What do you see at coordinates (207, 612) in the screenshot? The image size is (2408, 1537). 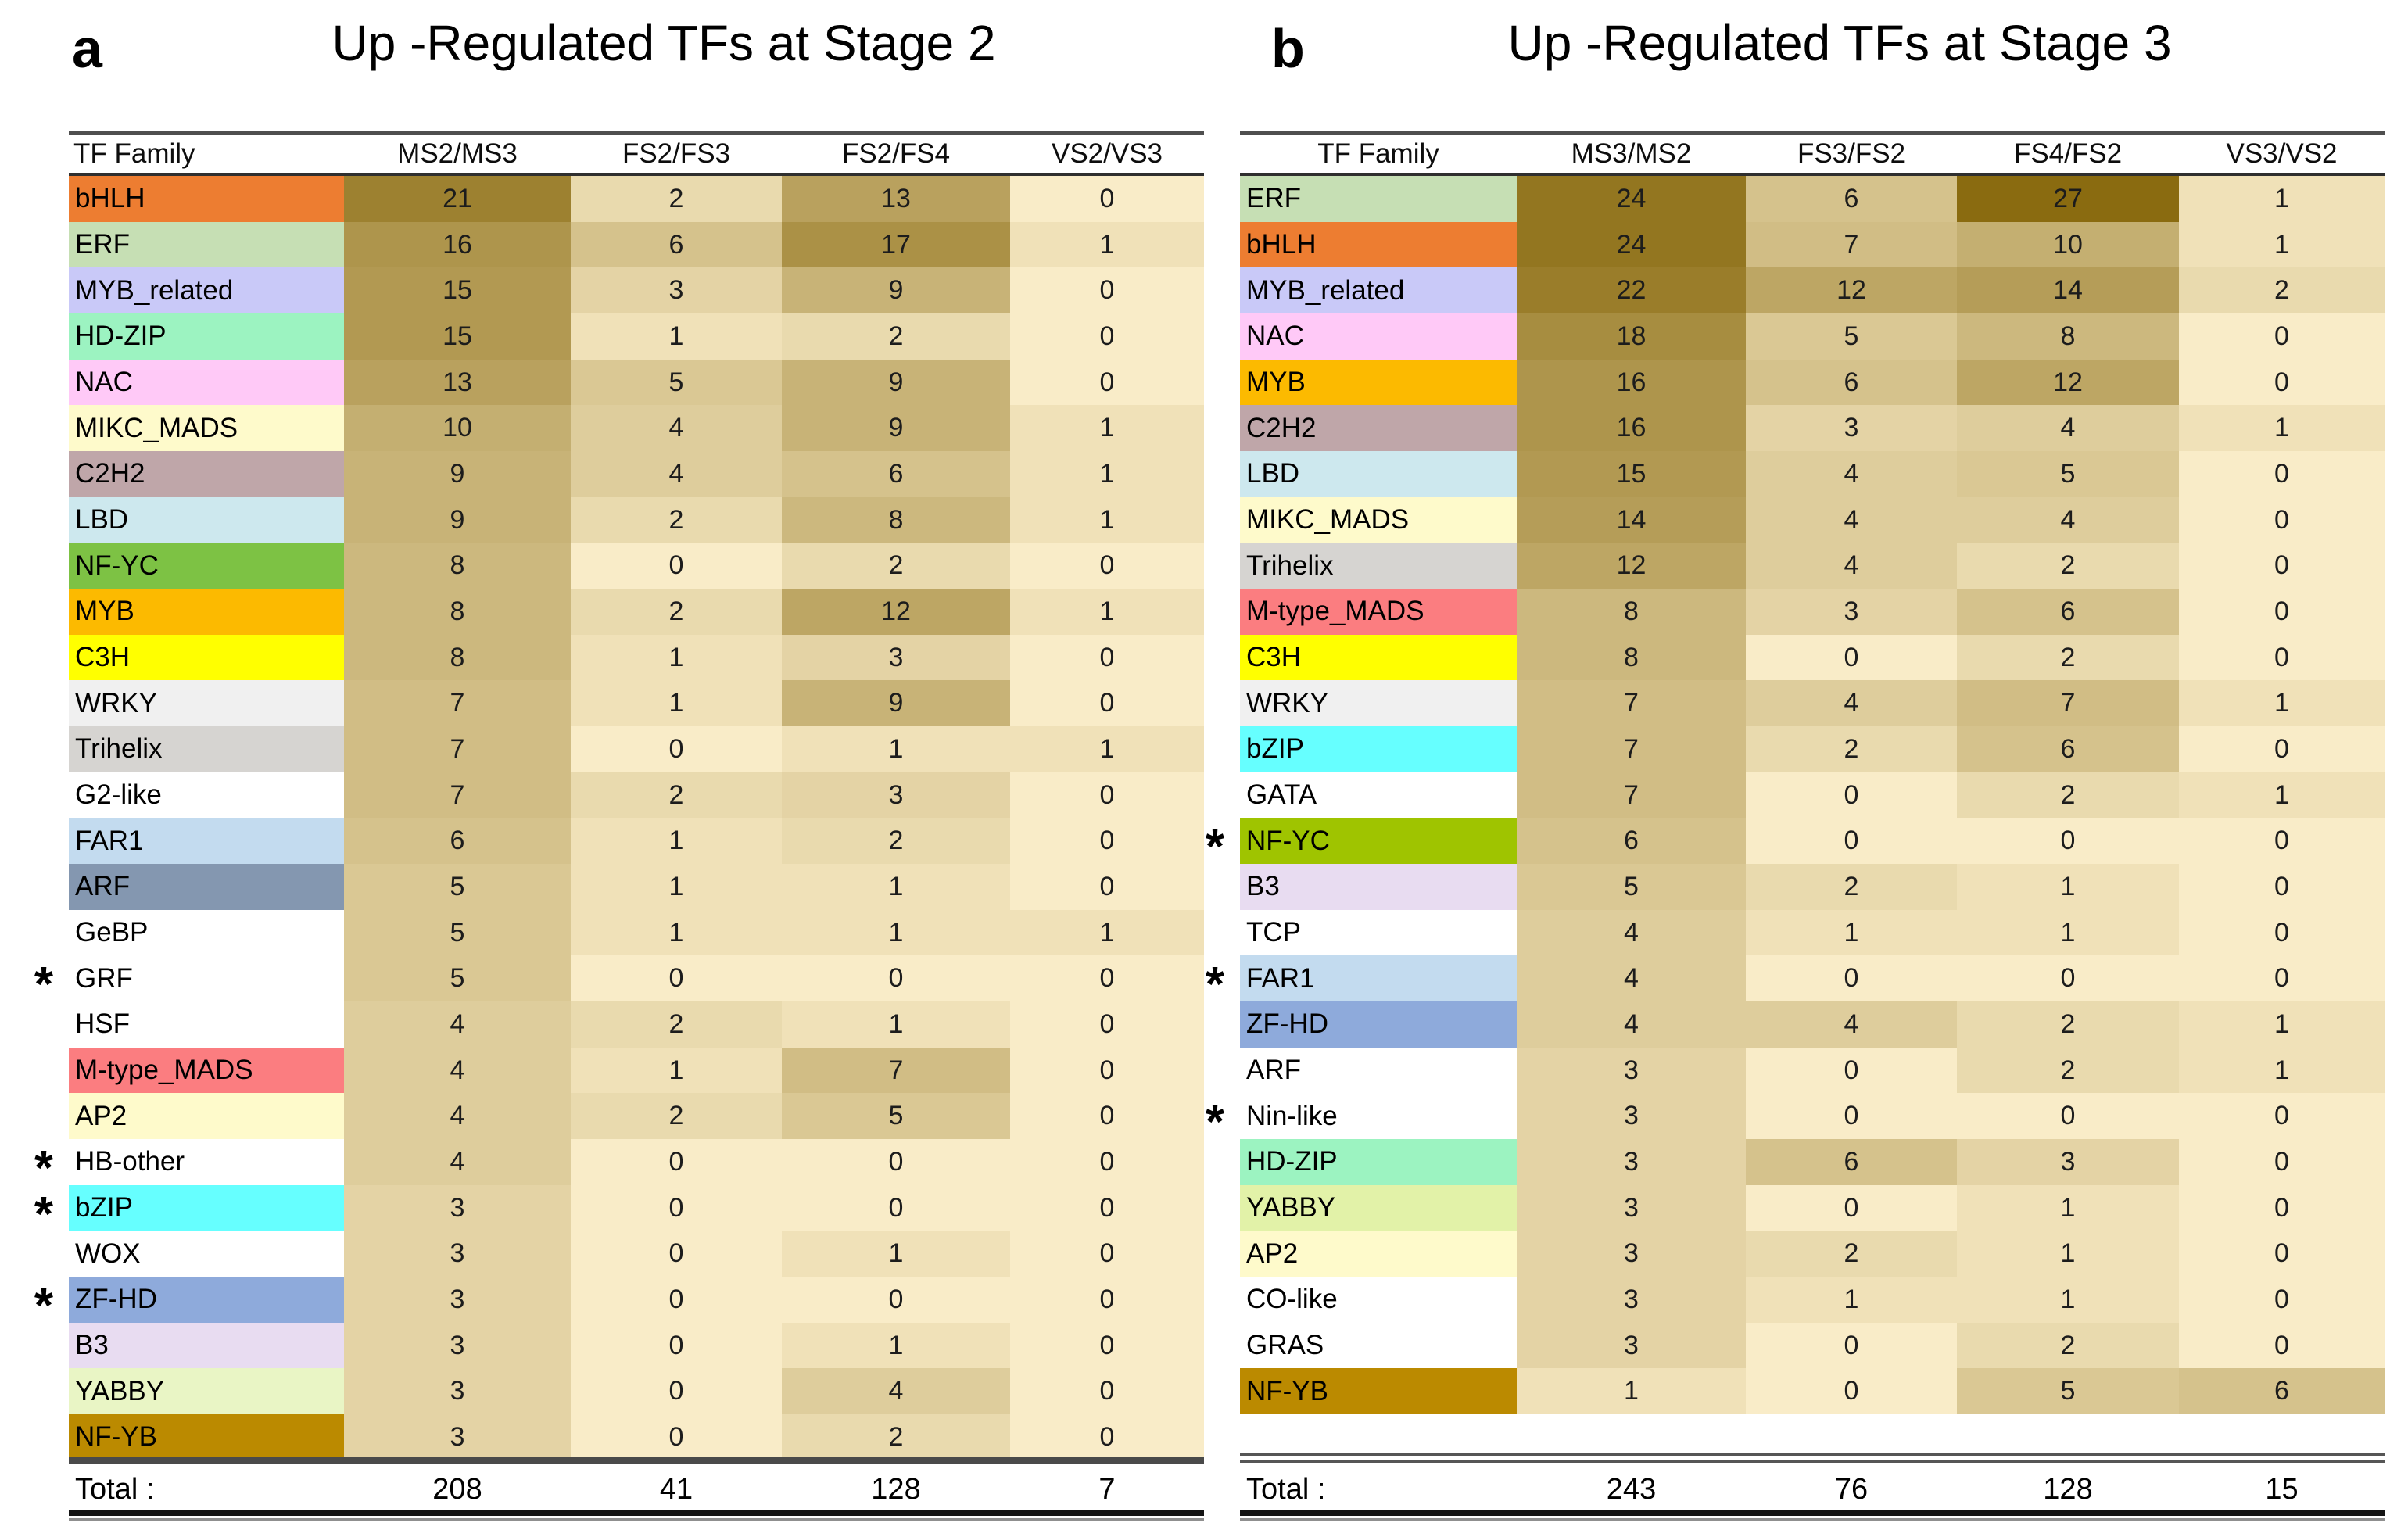 I see `family-cell: MYB` at bounding box center [207, 612].